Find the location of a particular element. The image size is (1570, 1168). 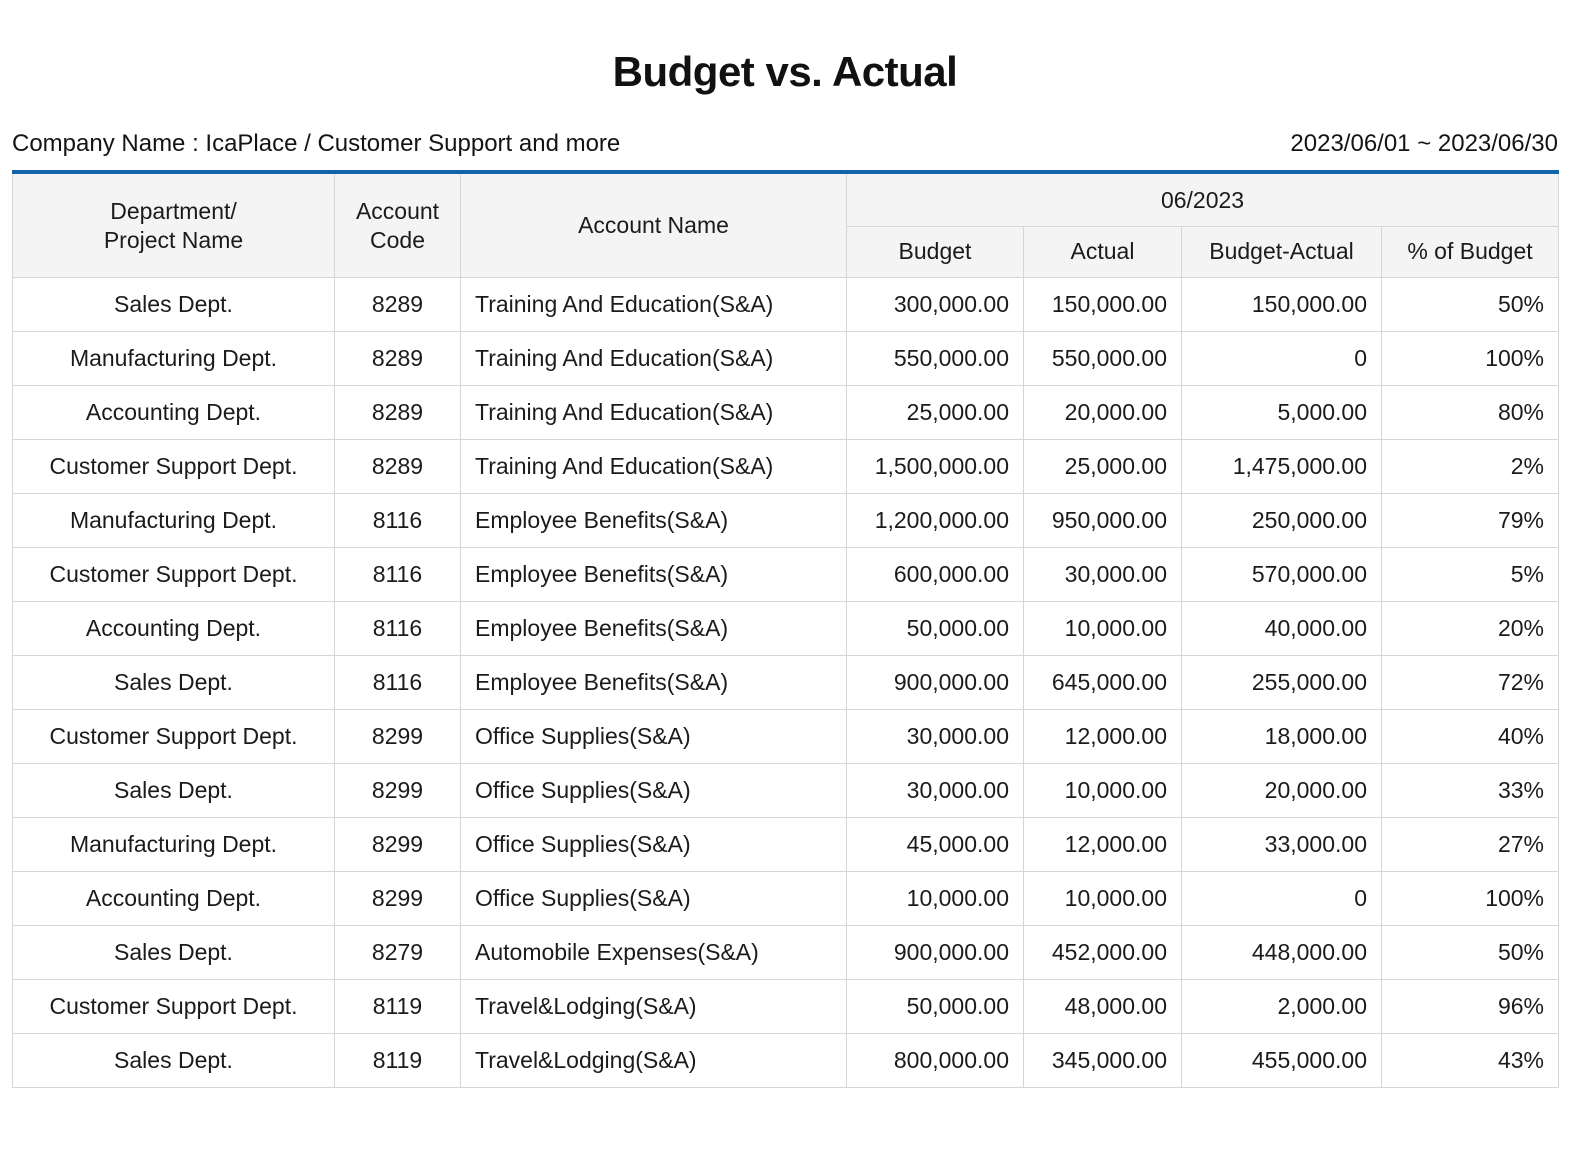

cell-budget: 30,000.00 is located at coordinates (935, 790).